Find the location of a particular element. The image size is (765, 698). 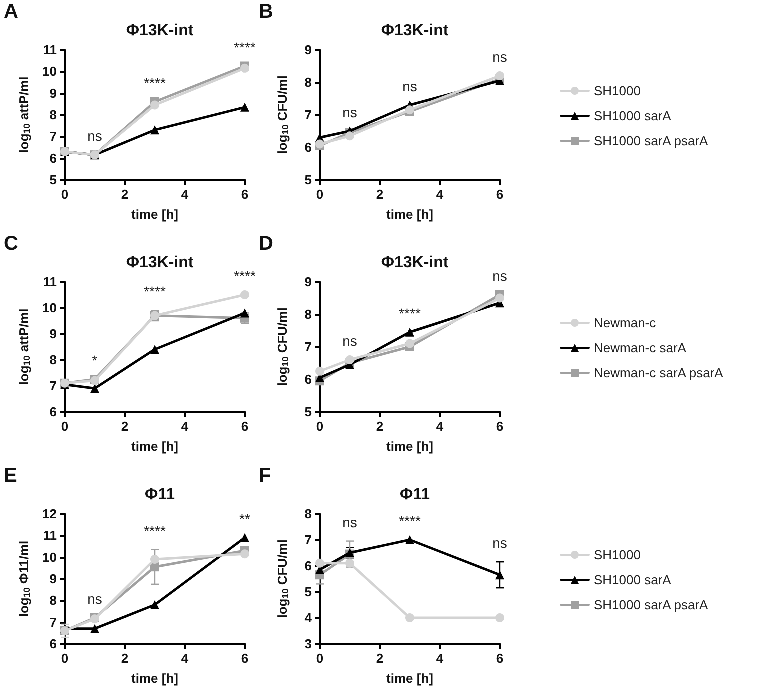

legend-label: Newman-c is located at coordinates (625, 323).